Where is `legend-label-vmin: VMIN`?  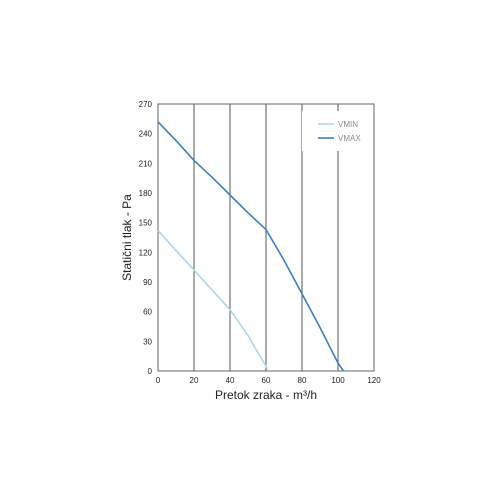
legend-label-vmin: VMIN is located at coordinates (348, 124).